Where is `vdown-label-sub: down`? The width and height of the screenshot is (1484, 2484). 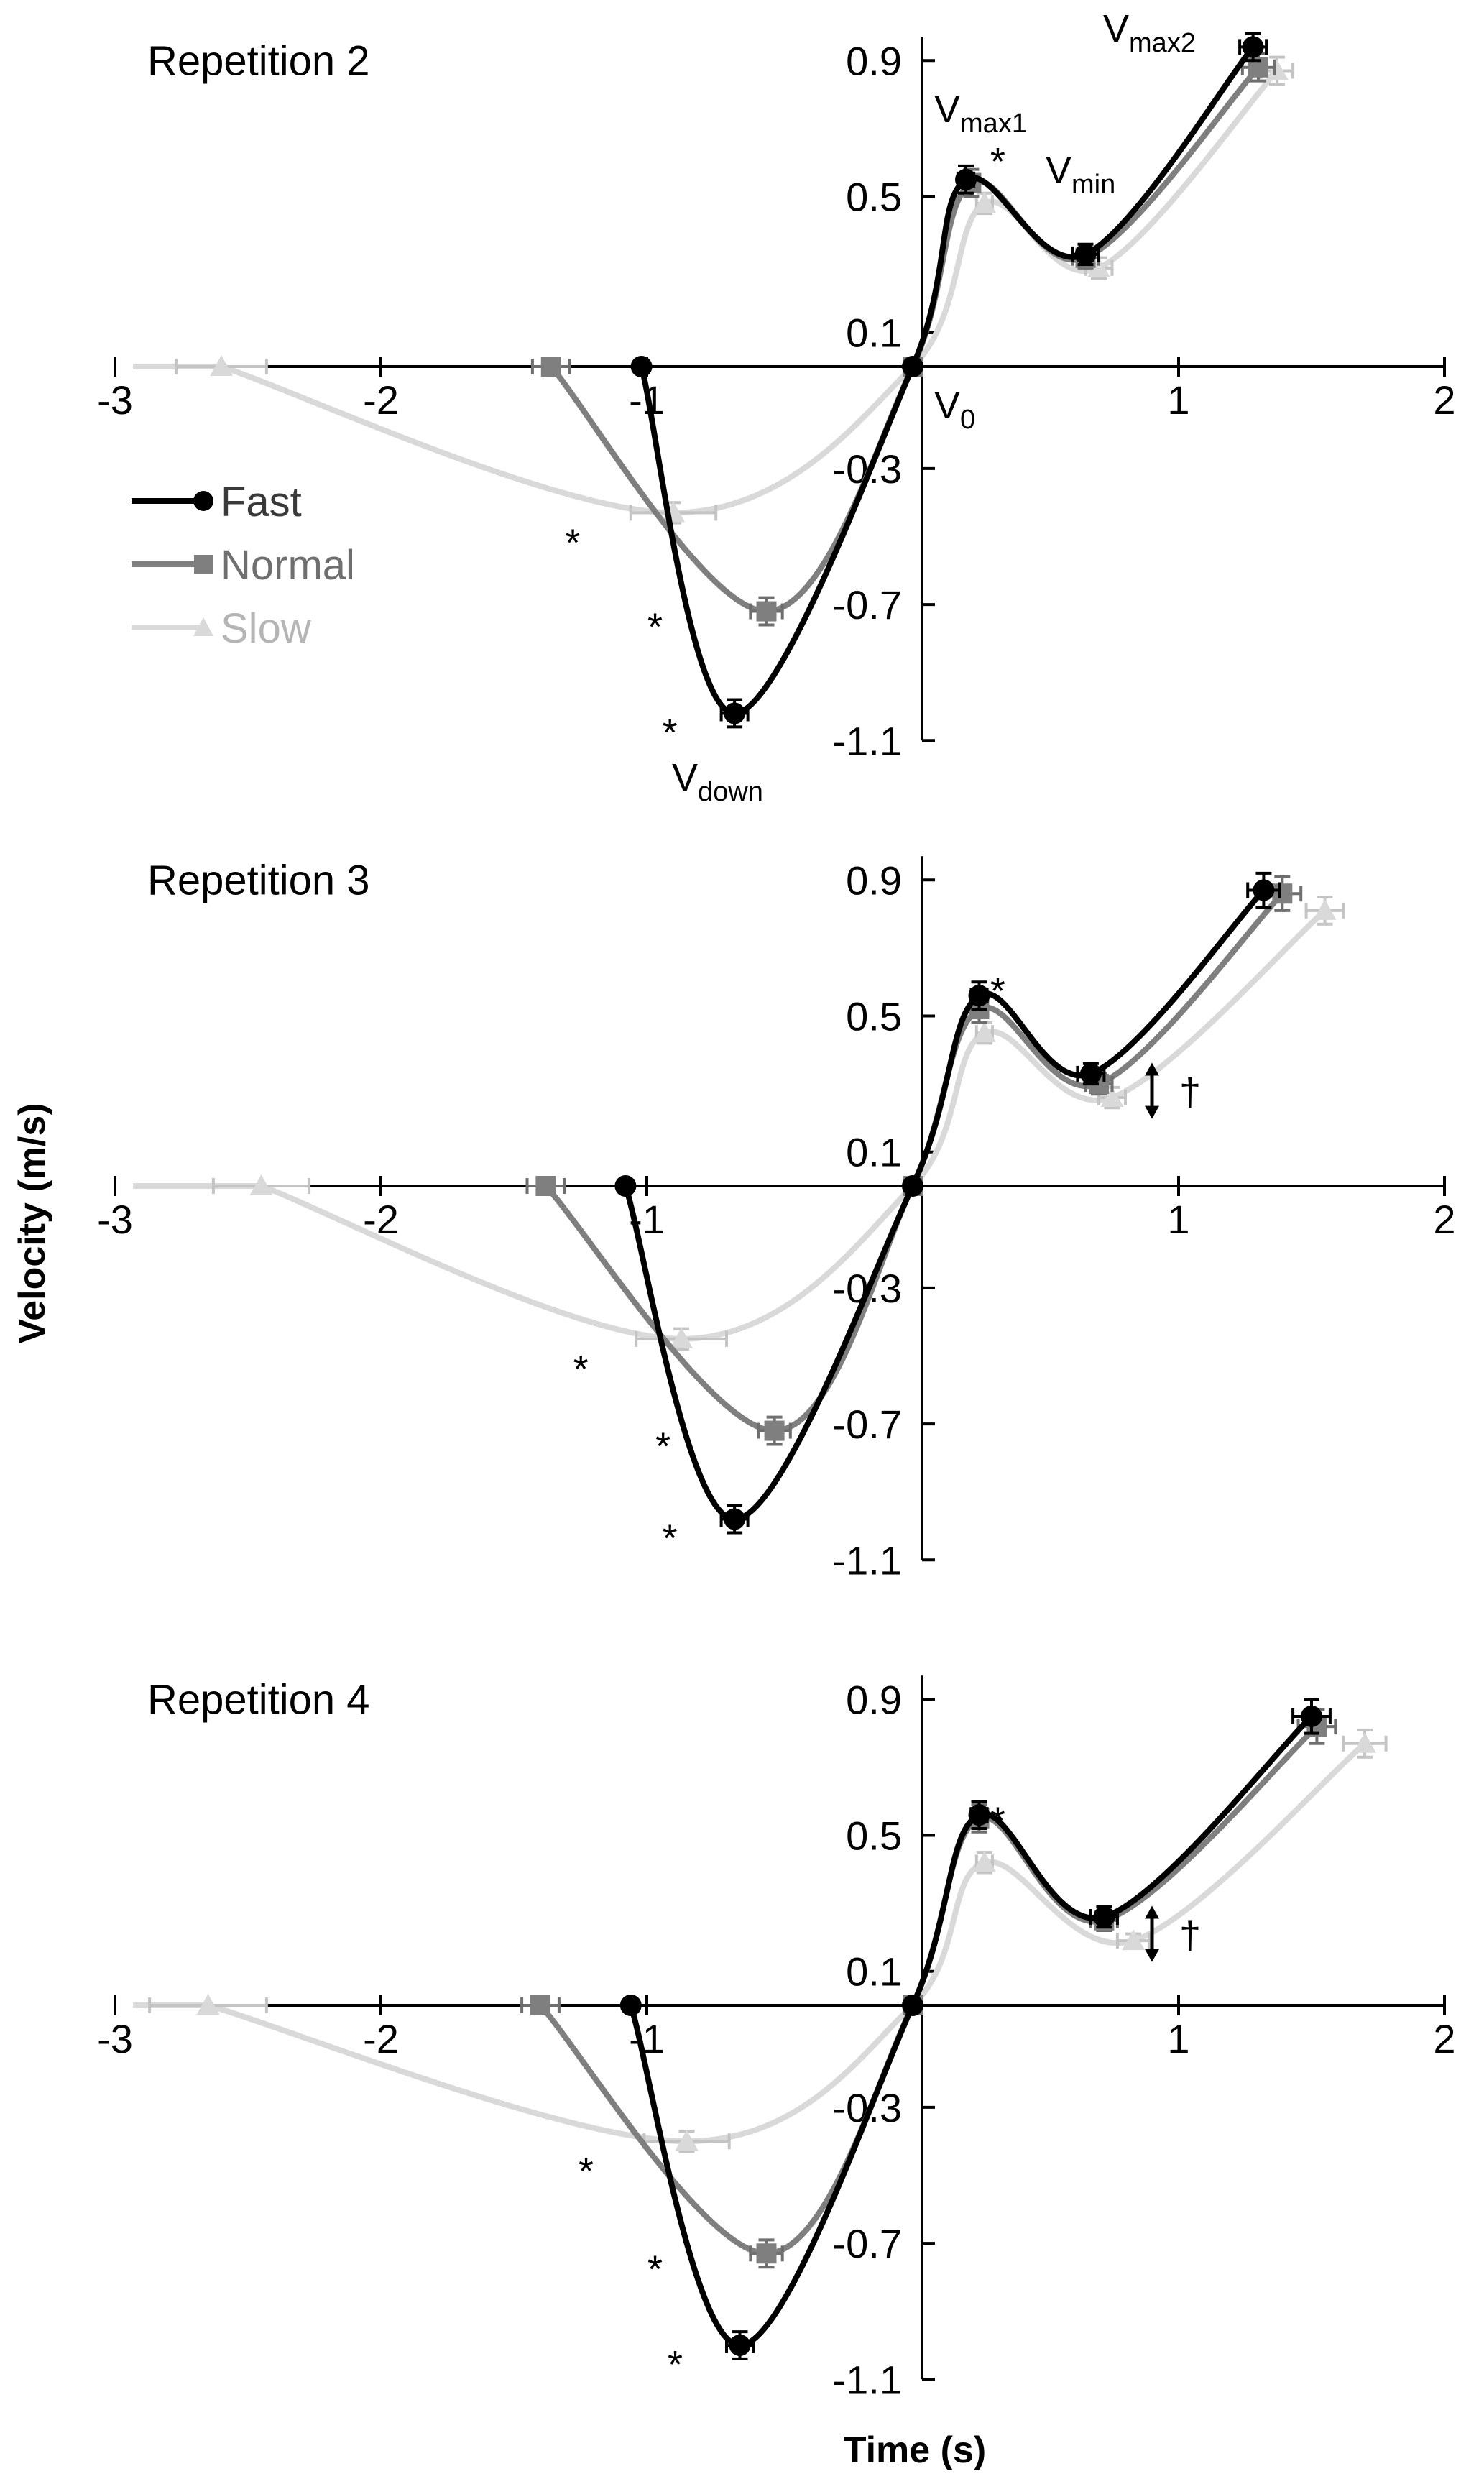
vdown-label-sub: down is located at coordinates (731, 792).